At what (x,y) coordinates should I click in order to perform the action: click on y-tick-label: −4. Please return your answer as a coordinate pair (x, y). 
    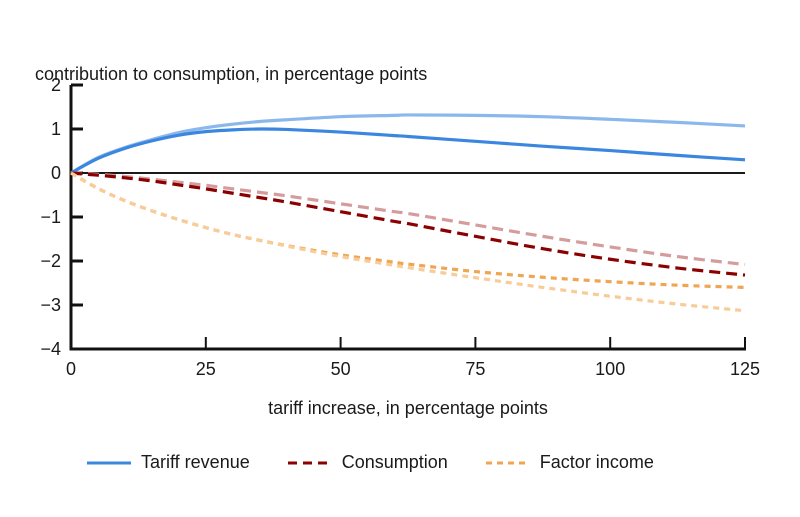
    Looking at the image, I should click on (50, 349).